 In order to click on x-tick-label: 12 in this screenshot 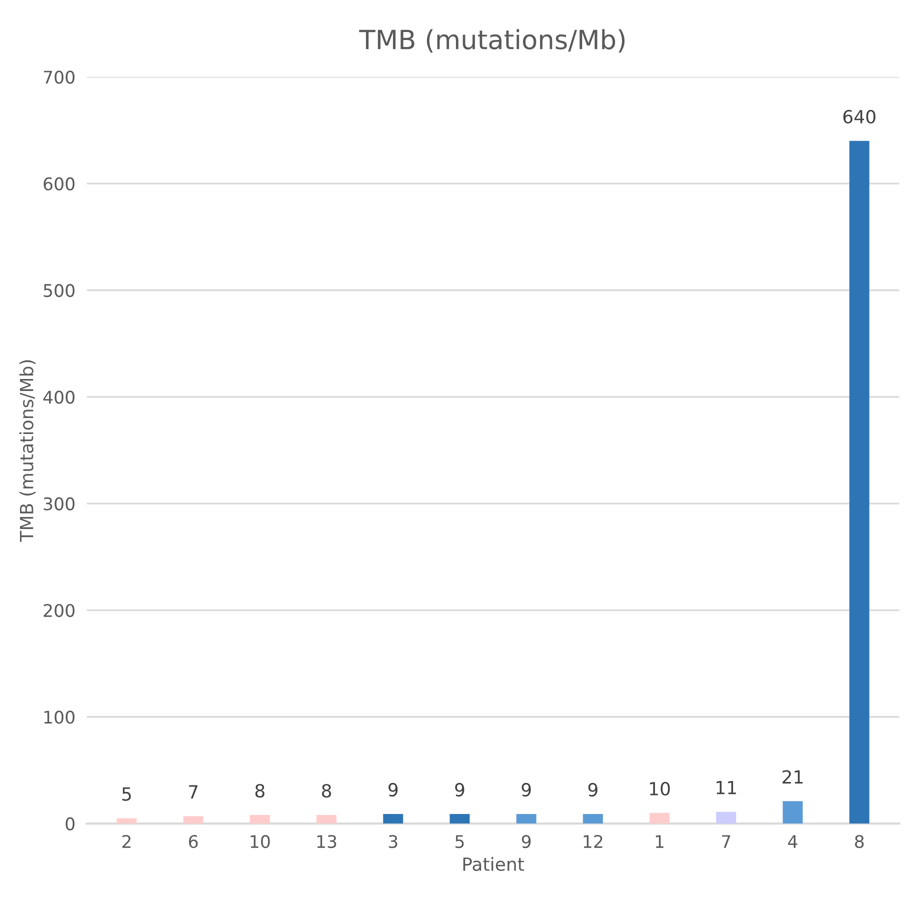, I will do `click(593, 841)`.